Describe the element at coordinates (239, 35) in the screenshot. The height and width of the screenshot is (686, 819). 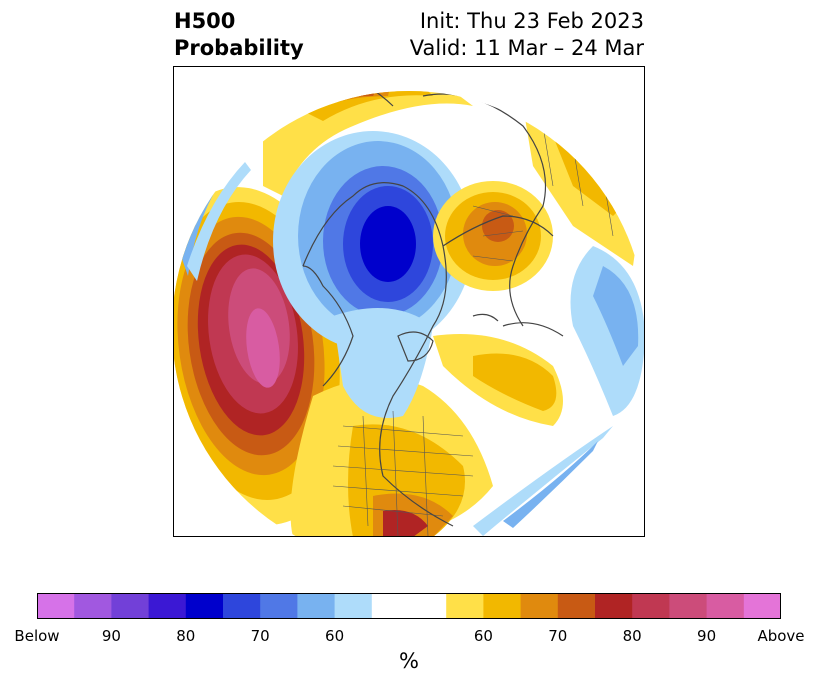
I see `map-title: H500 Probability` at that location.